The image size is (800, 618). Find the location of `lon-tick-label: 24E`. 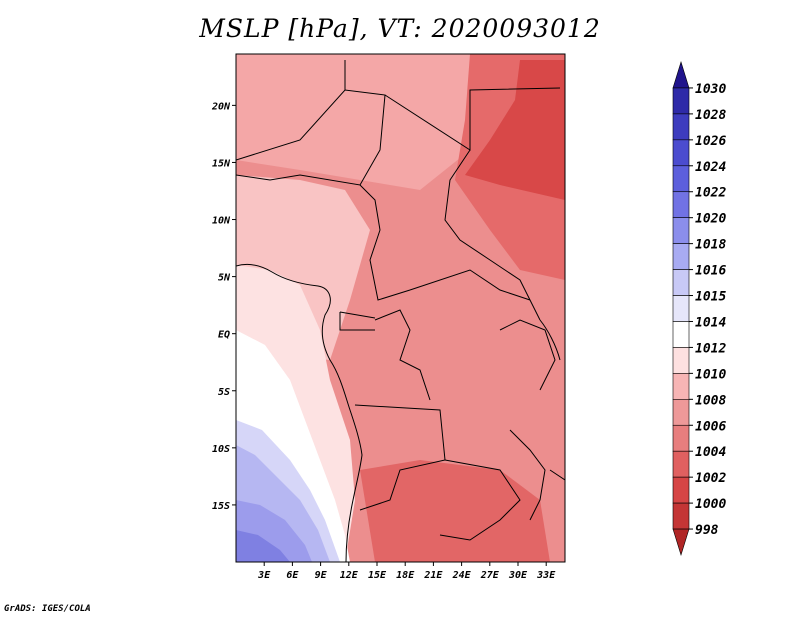

lon-tick-label: 24E is located at coordinates (462, 575).